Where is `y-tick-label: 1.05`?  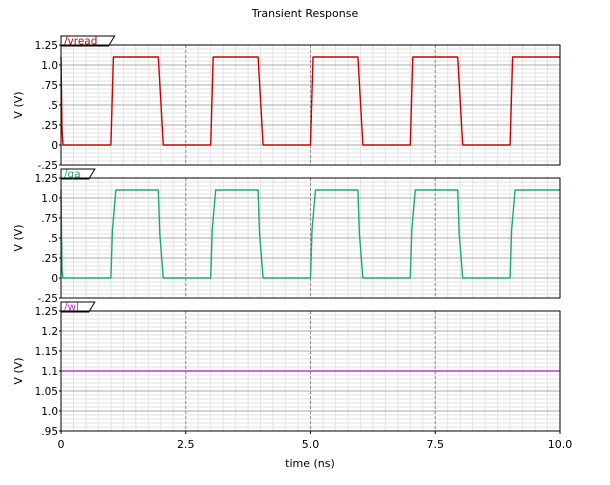 y-tick-label: 1.05 is located at coordinates (46, 392).